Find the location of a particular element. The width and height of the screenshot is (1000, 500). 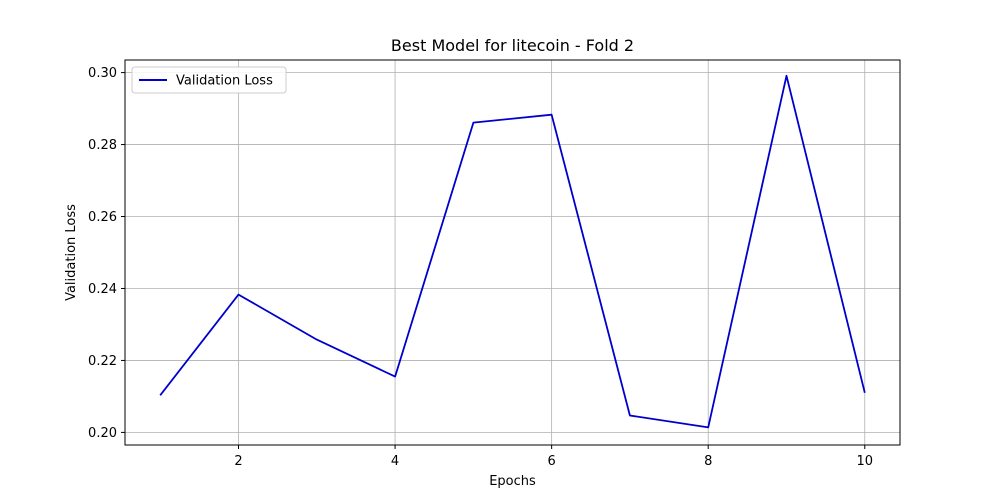

chart-title: Best Model for litecoin - Fold 2 is located at coordinates (512, 45).